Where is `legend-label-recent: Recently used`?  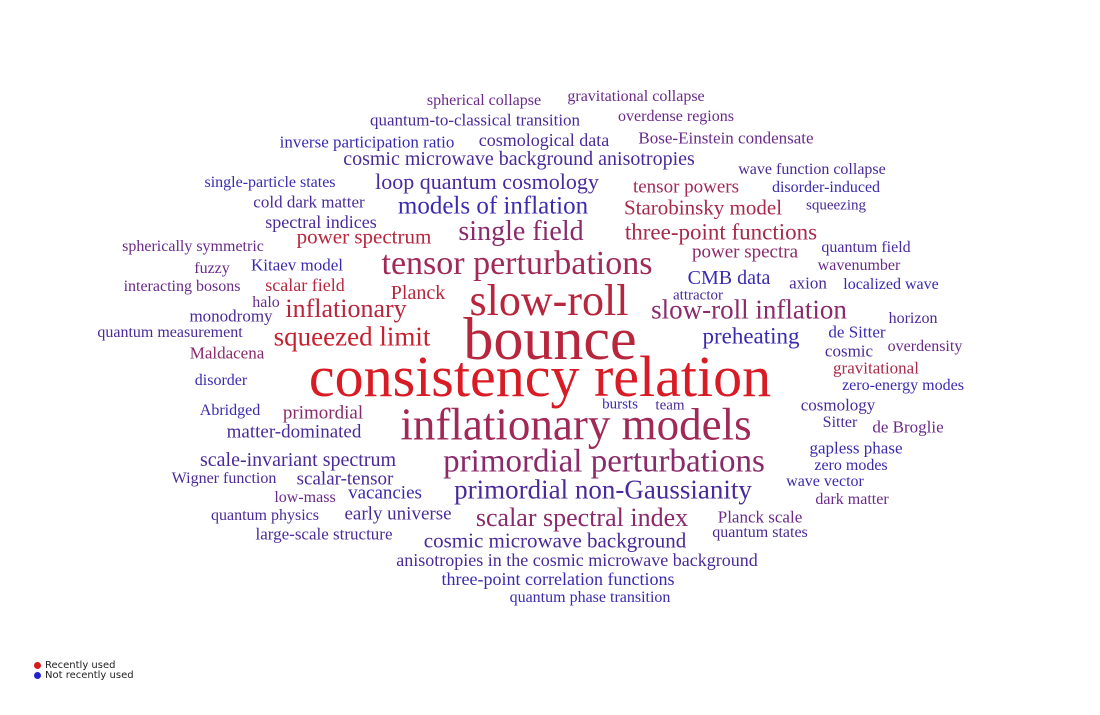
legend-label-recent: Recently used is located at coordinates (80, 665).